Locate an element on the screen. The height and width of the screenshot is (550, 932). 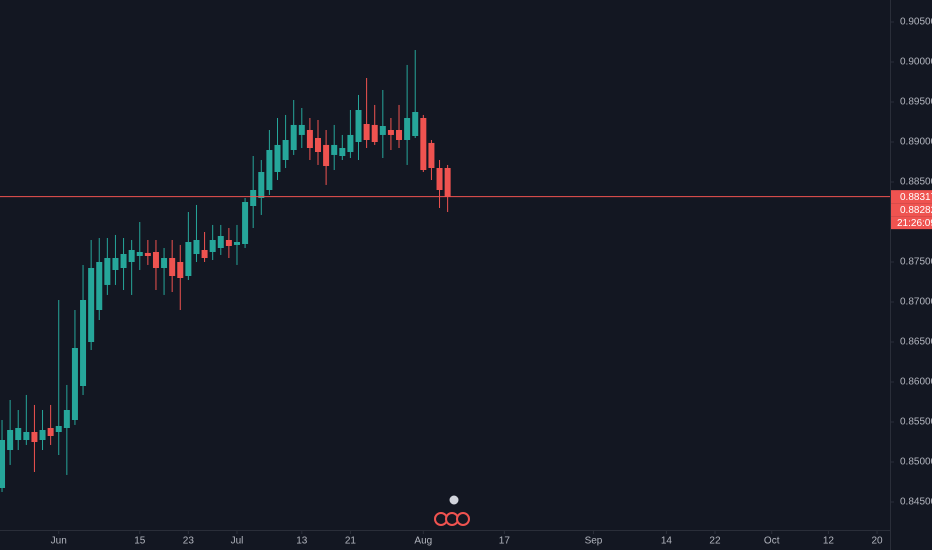
x-tick-label: 14 is located at coordinates (667, 541).